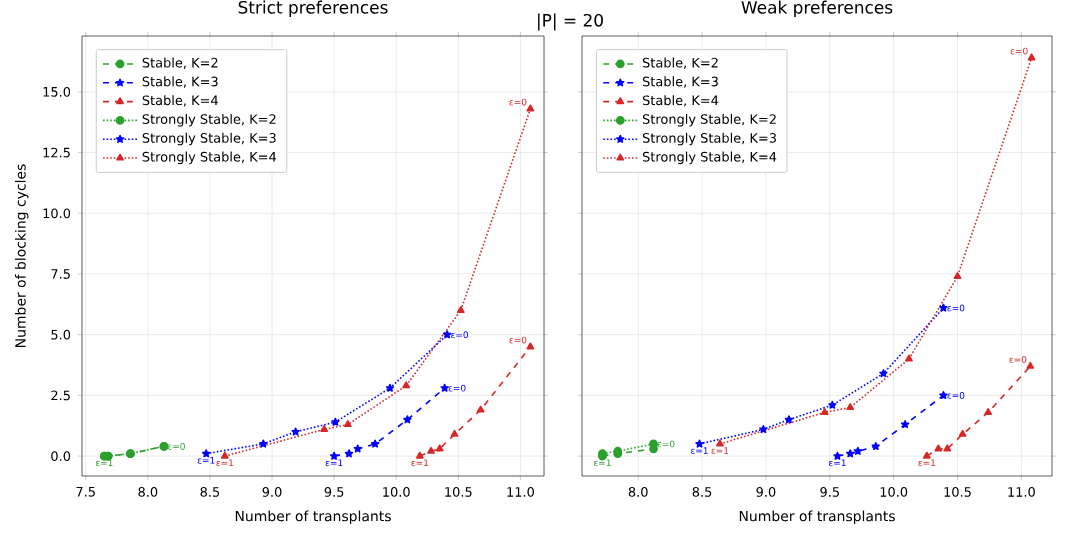 The width and height of the screenshot is (1080, 540). What do you see at coordinates (570, 22) in the screenshot?
I see `text: |P| = 20` at bounding box center [570, 22].